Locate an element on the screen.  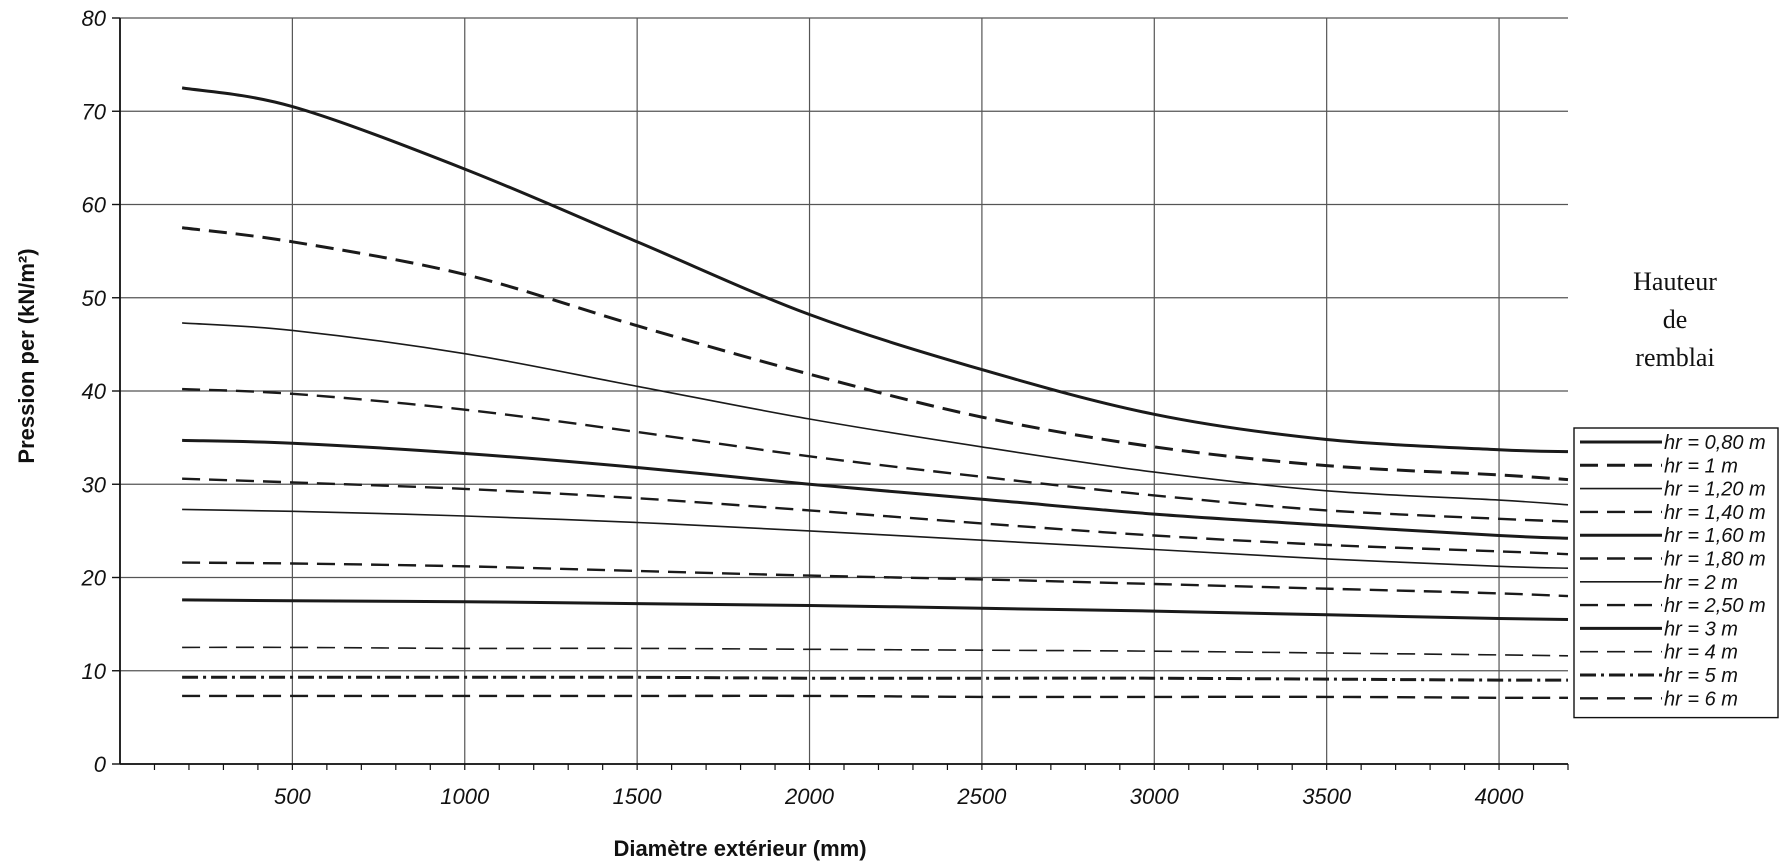
x-tick-label: 500 is located at coordinates (292, 796).